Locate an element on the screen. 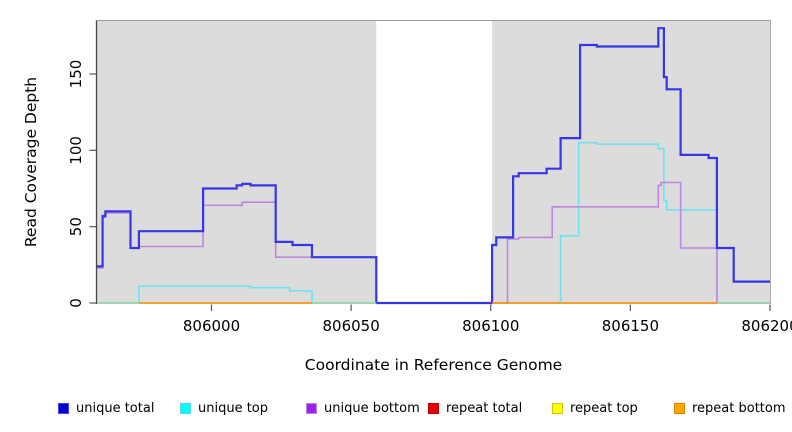 The image size is (792, 432). masked-region is located at coordinates (434, 162).